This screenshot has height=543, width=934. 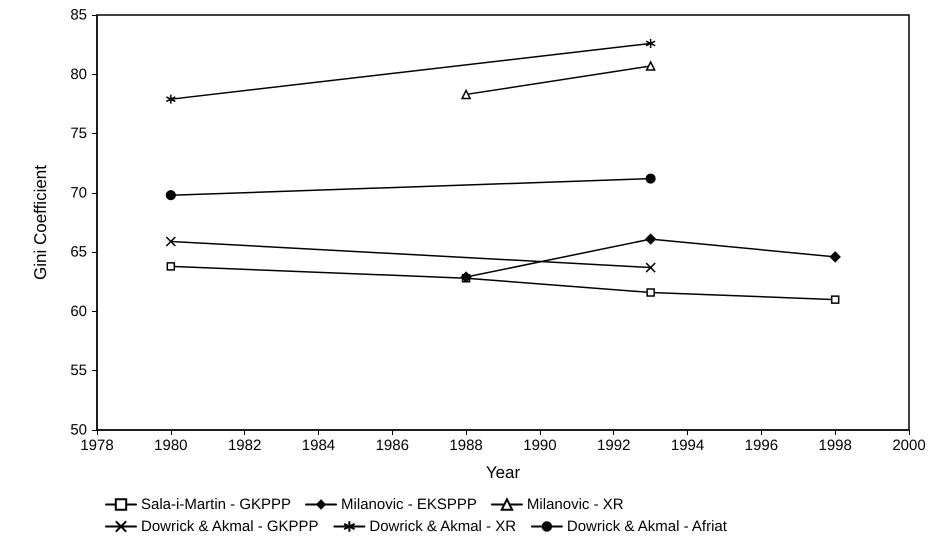 I want to click on y-tick-label: 80, so click(x=78, y=74).